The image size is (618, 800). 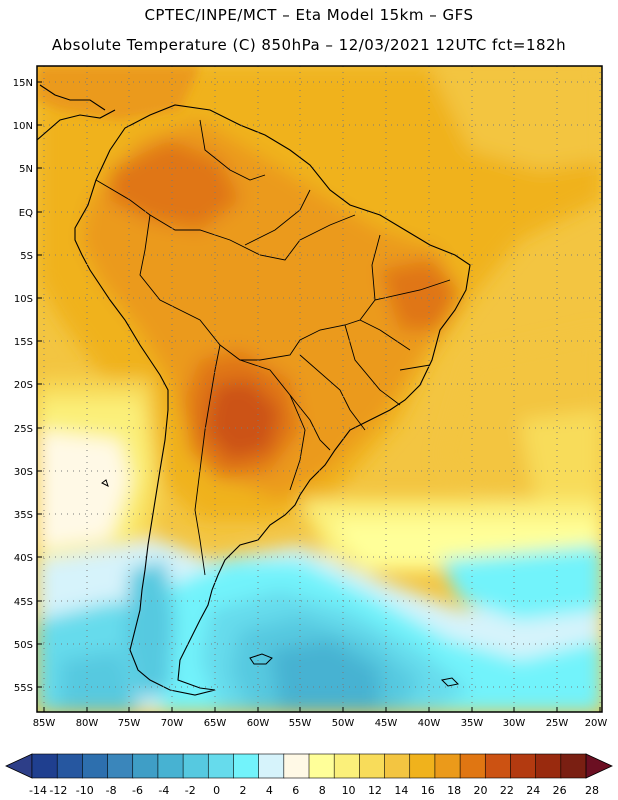 What do you see at coordinates (557, 723) in the screenshot?
I see `lon-label: 25W` at bounding box center [557, 723].